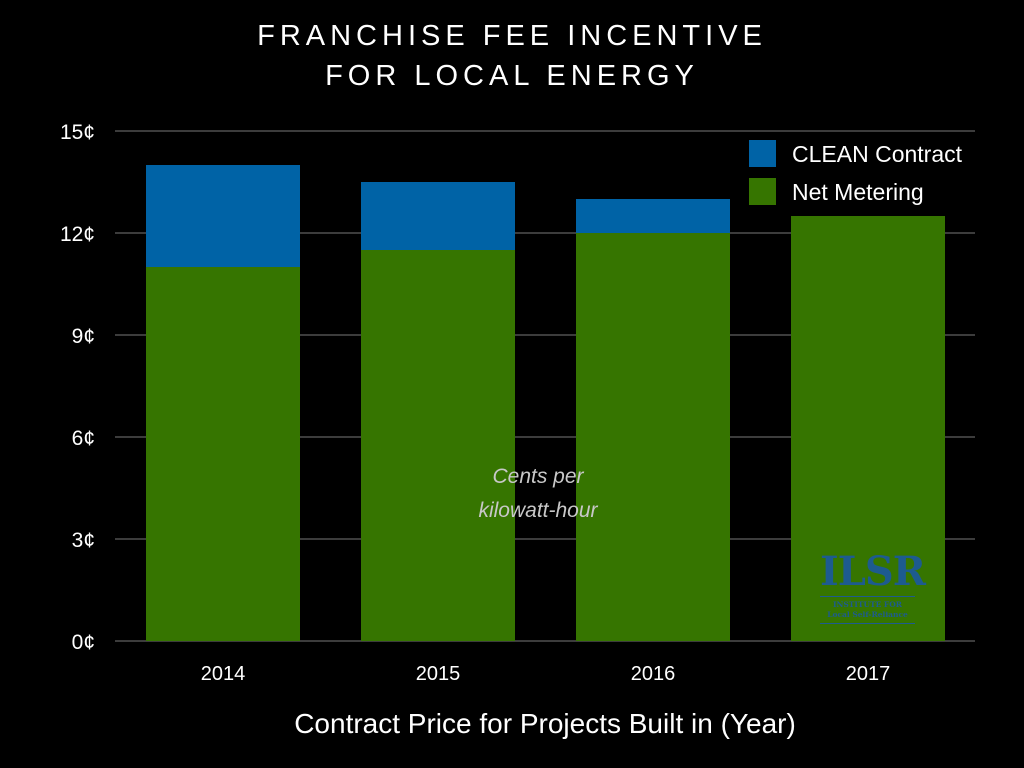 The height and width of the screenshot is (768, 1024). Describe the element at coordinates (223, 674) in the screenshot. I see `x-tick-label: 2014` at that location.